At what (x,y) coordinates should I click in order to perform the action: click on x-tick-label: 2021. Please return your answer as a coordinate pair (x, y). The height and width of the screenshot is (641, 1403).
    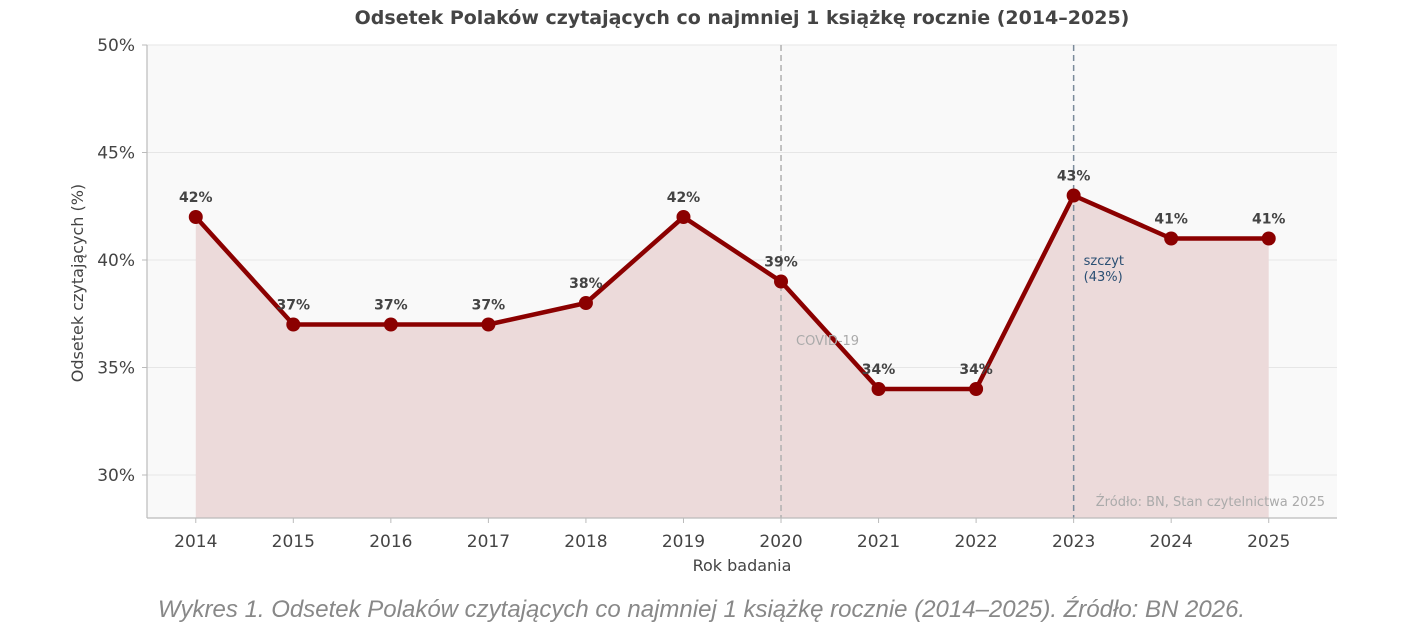
    Looking at the image, I should click on (878, 542).